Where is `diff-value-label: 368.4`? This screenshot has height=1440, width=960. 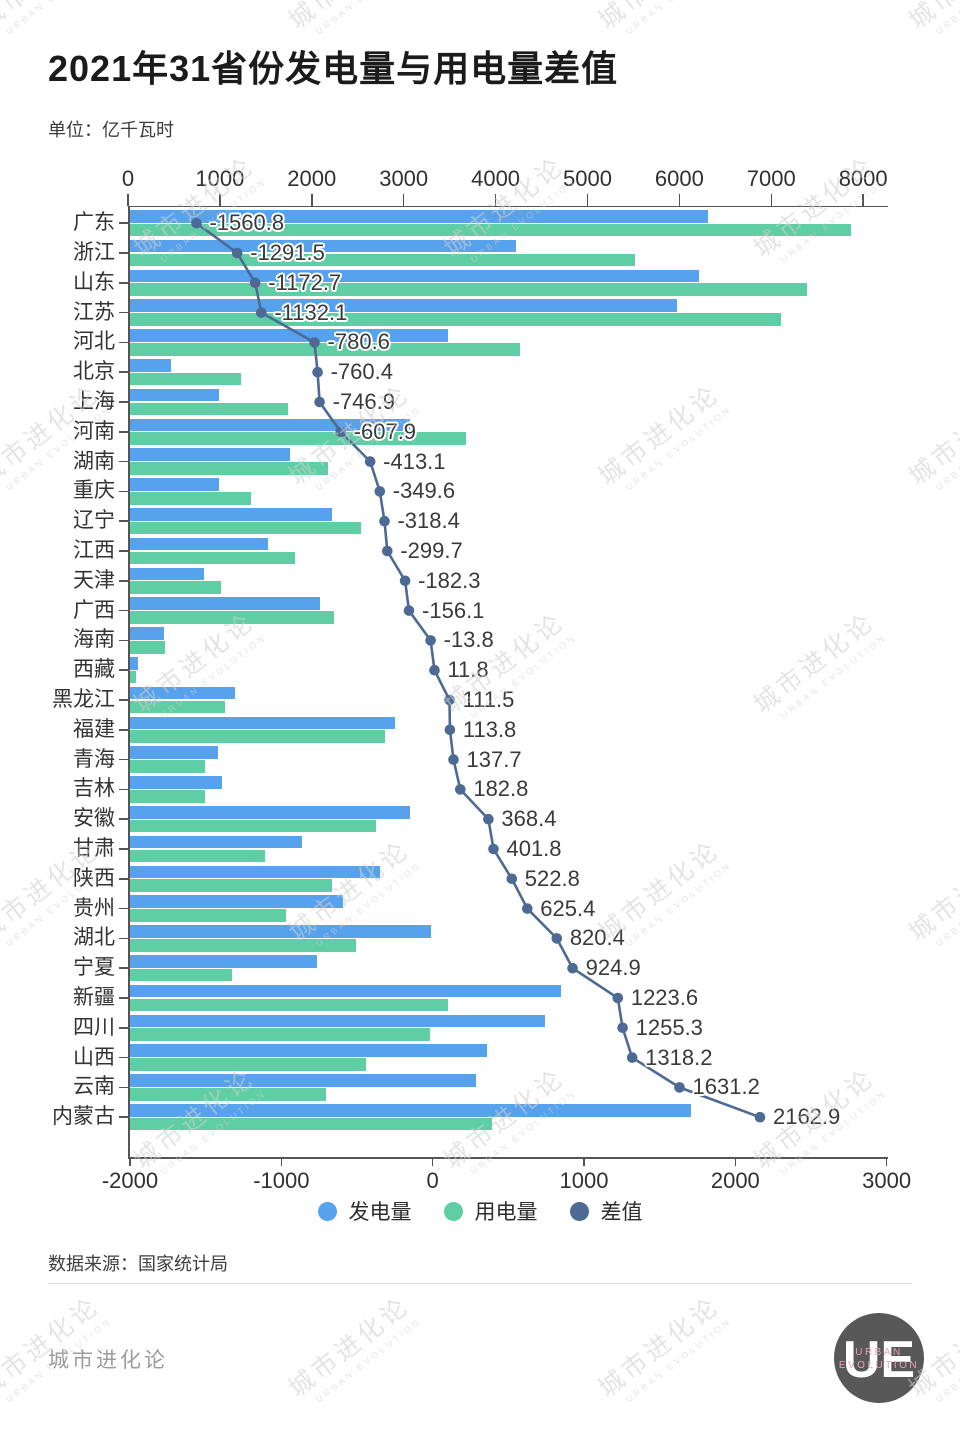
diff-value-label: 368.4 is located at coordinates (529, 819).